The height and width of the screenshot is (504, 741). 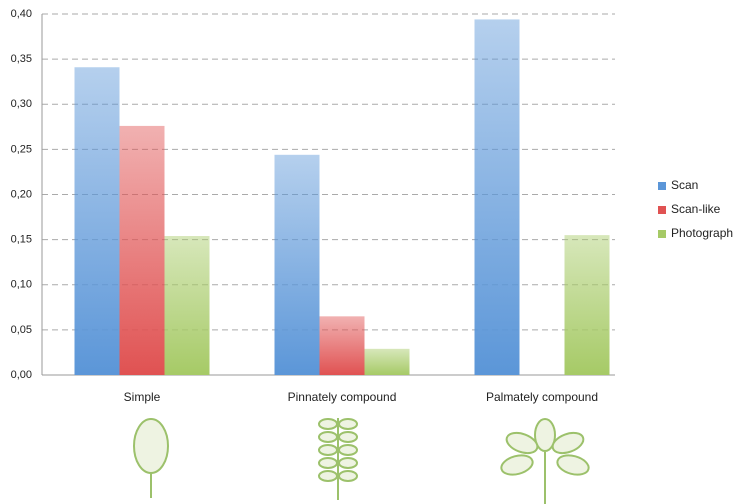 What do you see at coordinates (21, 59) in the screenshot?
I see `y-tick-label: 0,35` at bounding box center [21, 59].